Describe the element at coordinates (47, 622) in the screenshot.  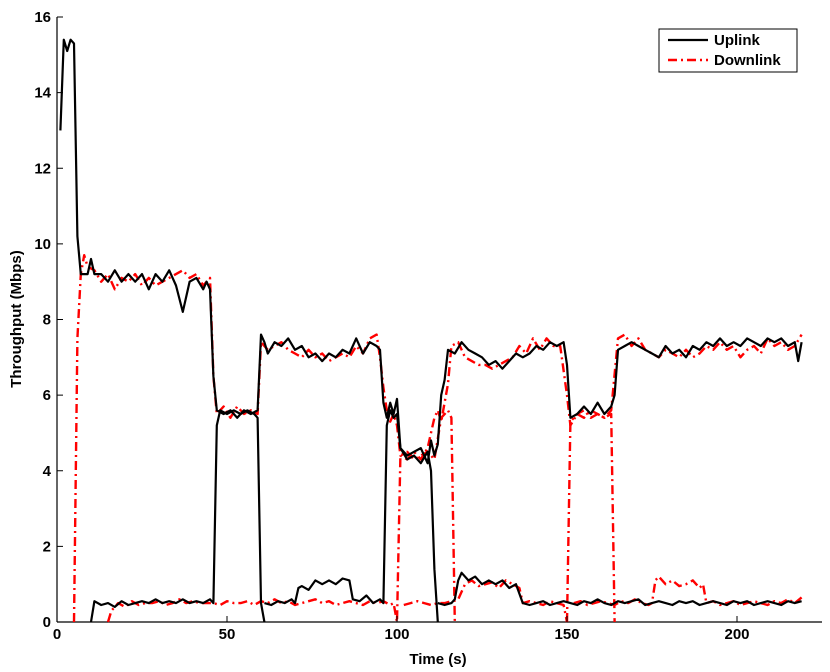
I see `y-tick-label: 0` at that location.